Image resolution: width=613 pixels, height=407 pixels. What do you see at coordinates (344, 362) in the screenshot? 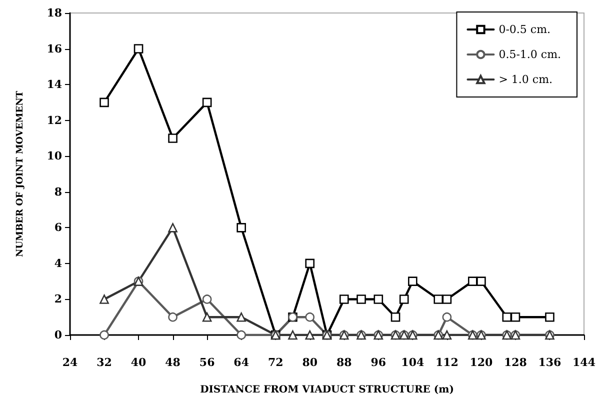
I see `x-tick-label: 88` at bounding box center [344, 362].